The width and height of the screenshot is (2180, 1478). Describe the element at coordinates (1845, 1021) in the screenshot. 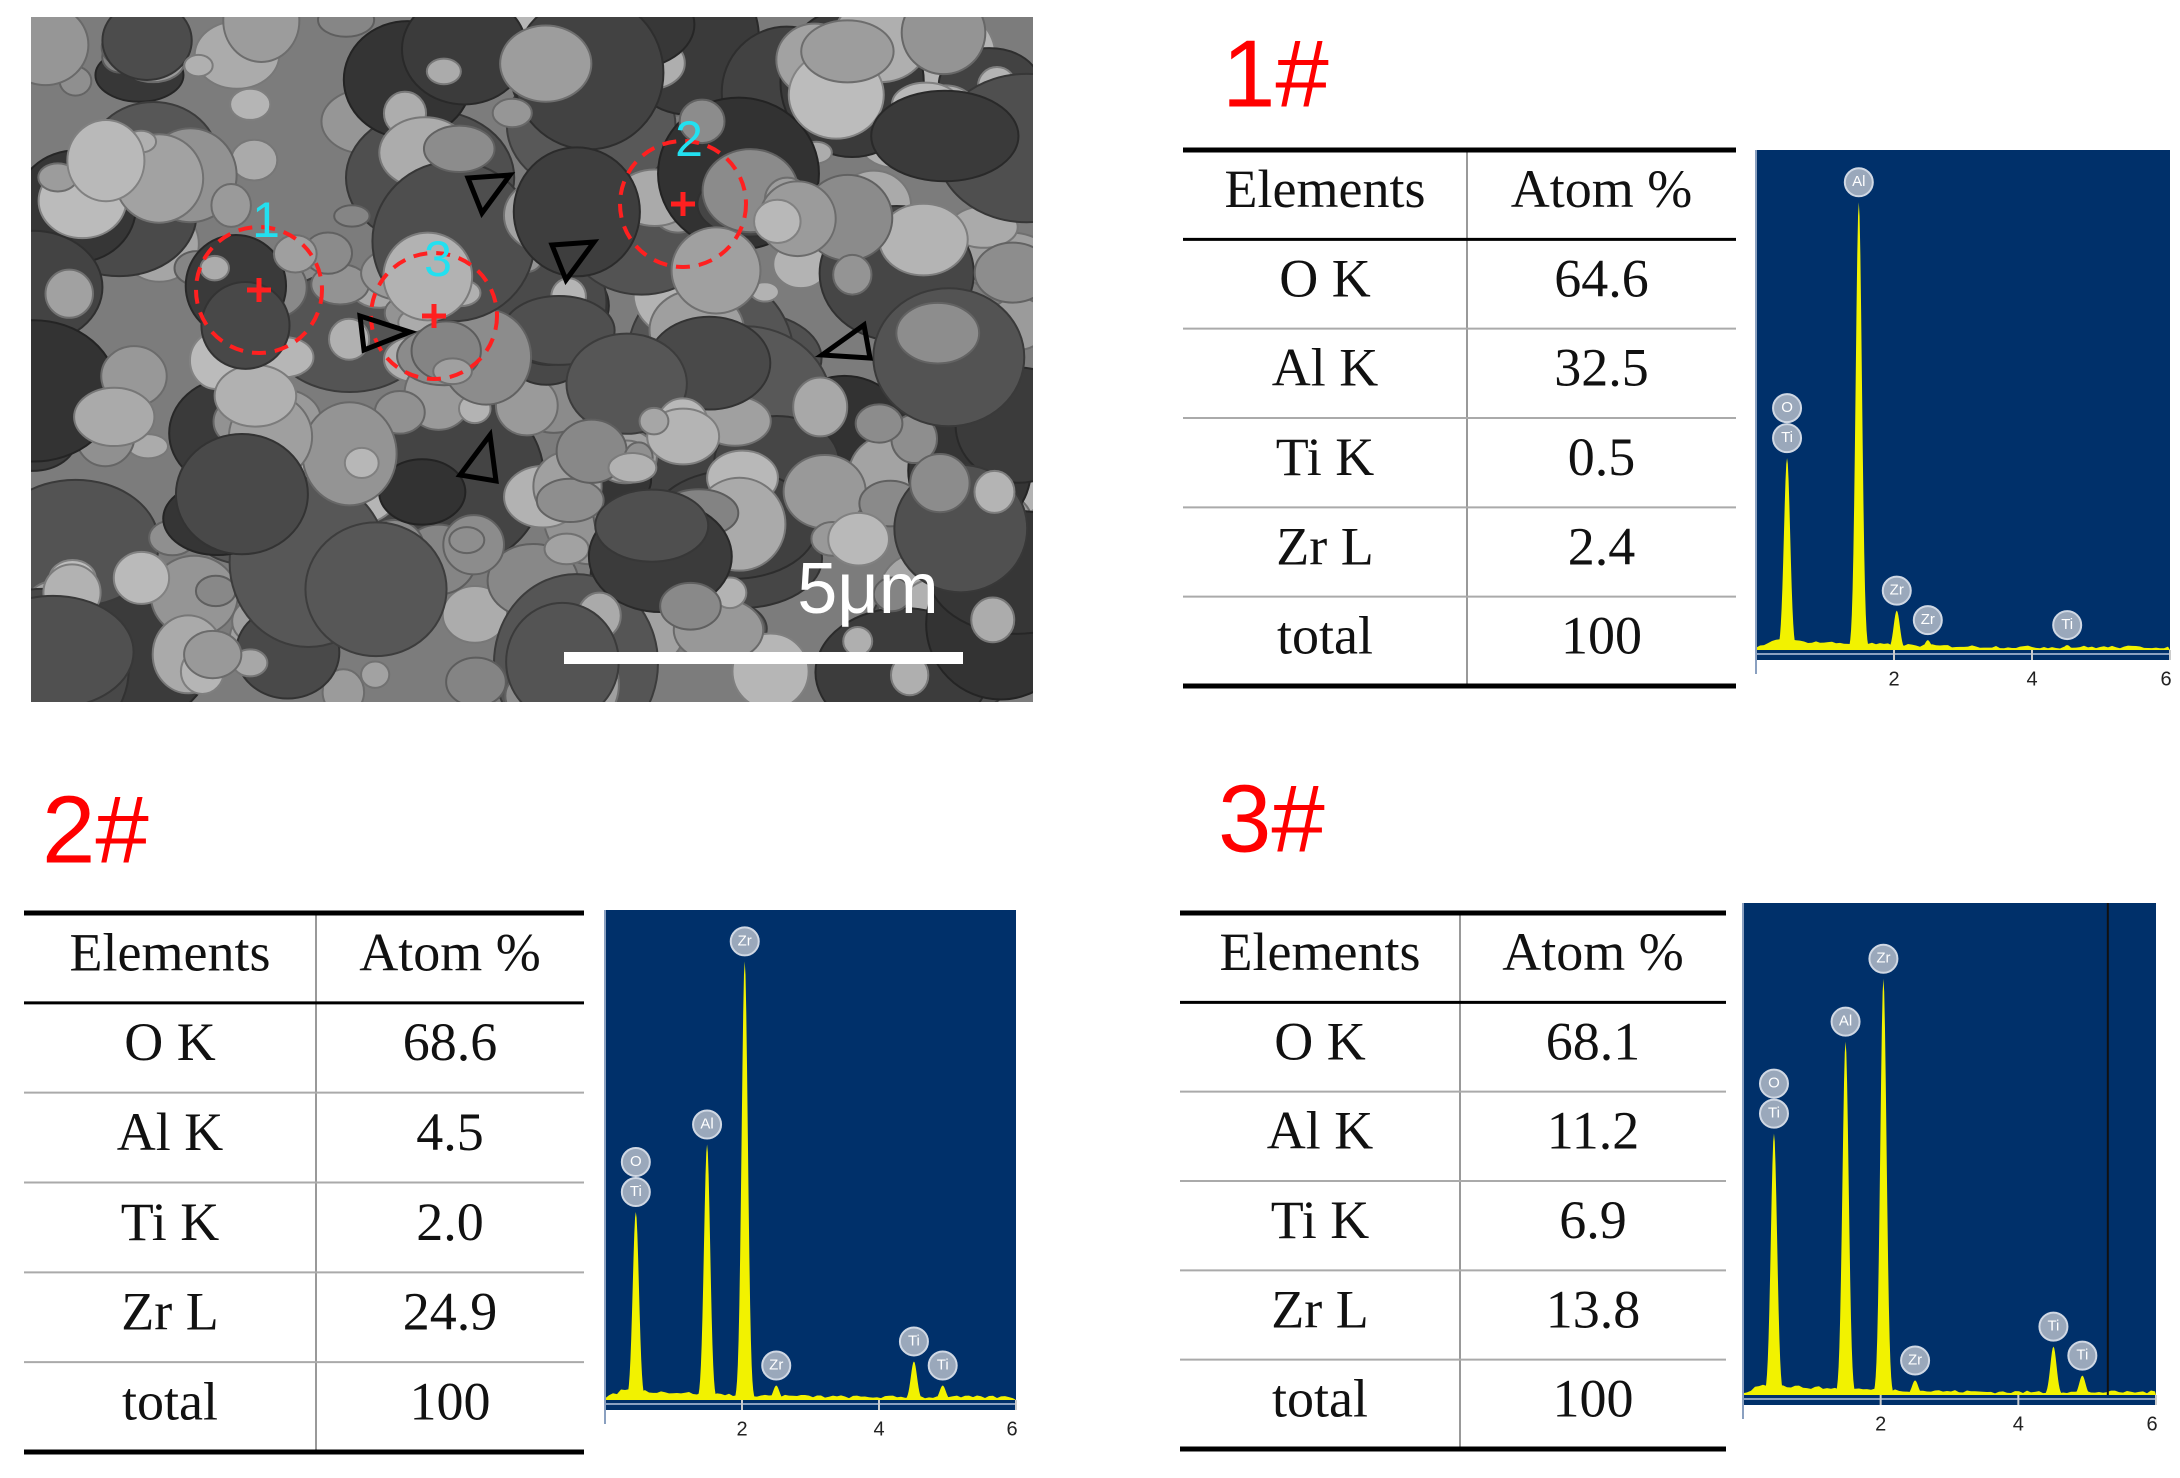

I see `peak-label: Al` at that location.